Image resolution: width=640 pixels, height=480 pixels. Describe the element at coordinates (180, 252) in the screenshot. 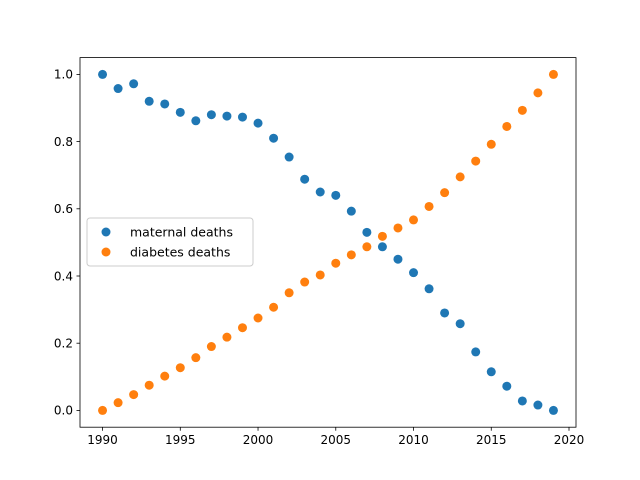

I see `legend-label: diabetes deaths` at that location.